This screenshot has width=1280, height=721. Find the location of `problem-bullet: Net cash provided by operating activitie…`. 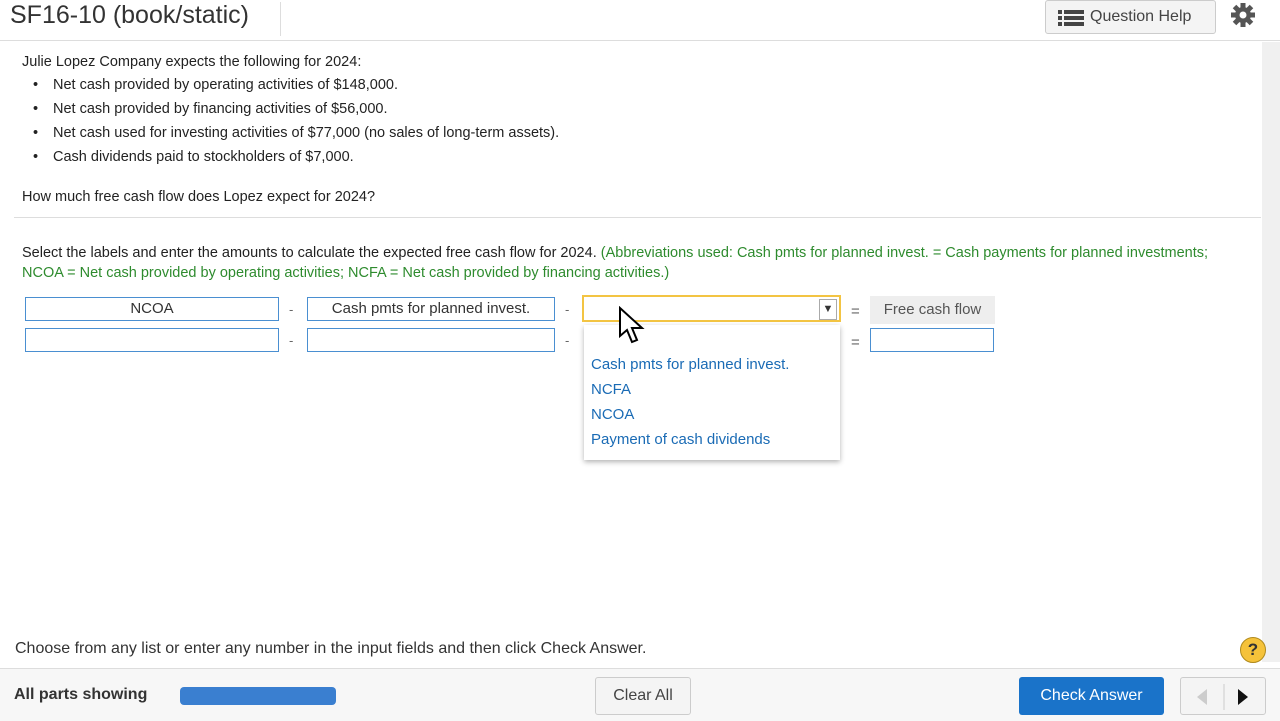

problem-bullet: Net cash provided by operating activitie… is located at coordinates (225, 85).